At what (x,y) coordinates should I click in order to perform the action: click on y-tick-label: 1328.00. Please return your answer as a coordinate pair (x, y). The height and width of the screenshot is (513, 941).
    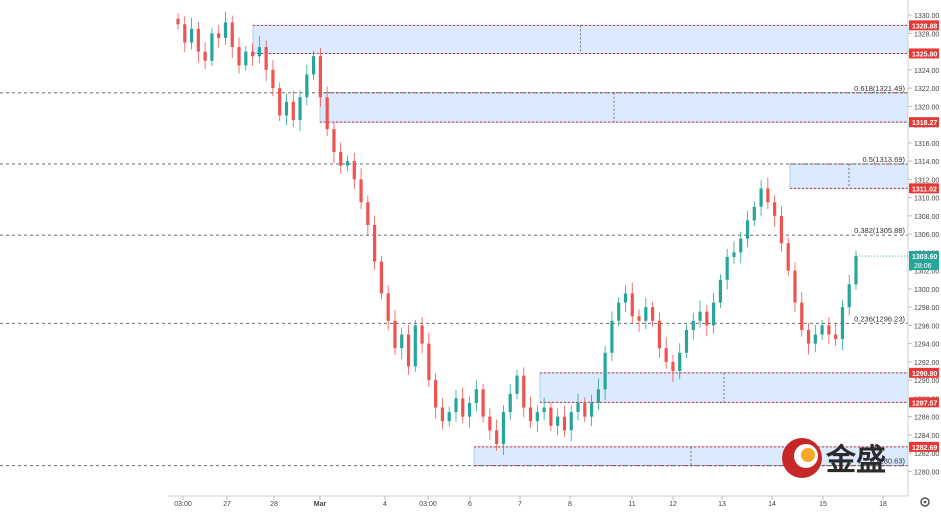
    Looking at the image, I should click on (926, 34).